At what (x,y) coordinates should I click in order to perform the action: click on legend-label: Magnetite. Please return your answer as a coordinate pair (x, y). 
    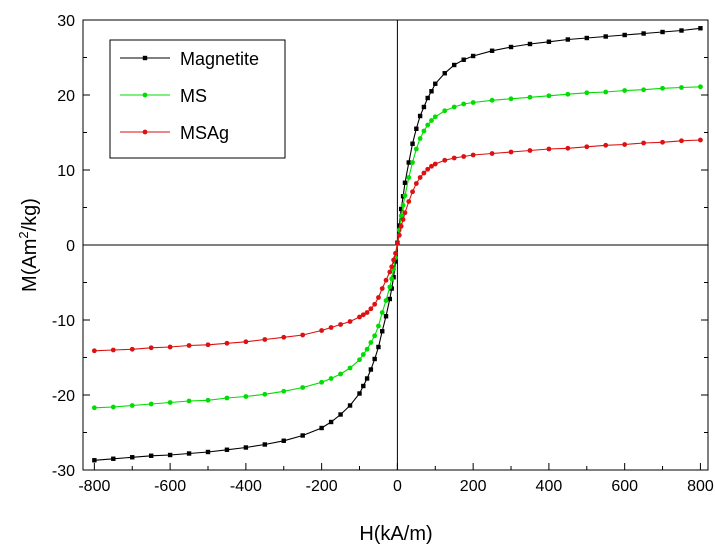
    Looking at the image, I should click on (219, 59).